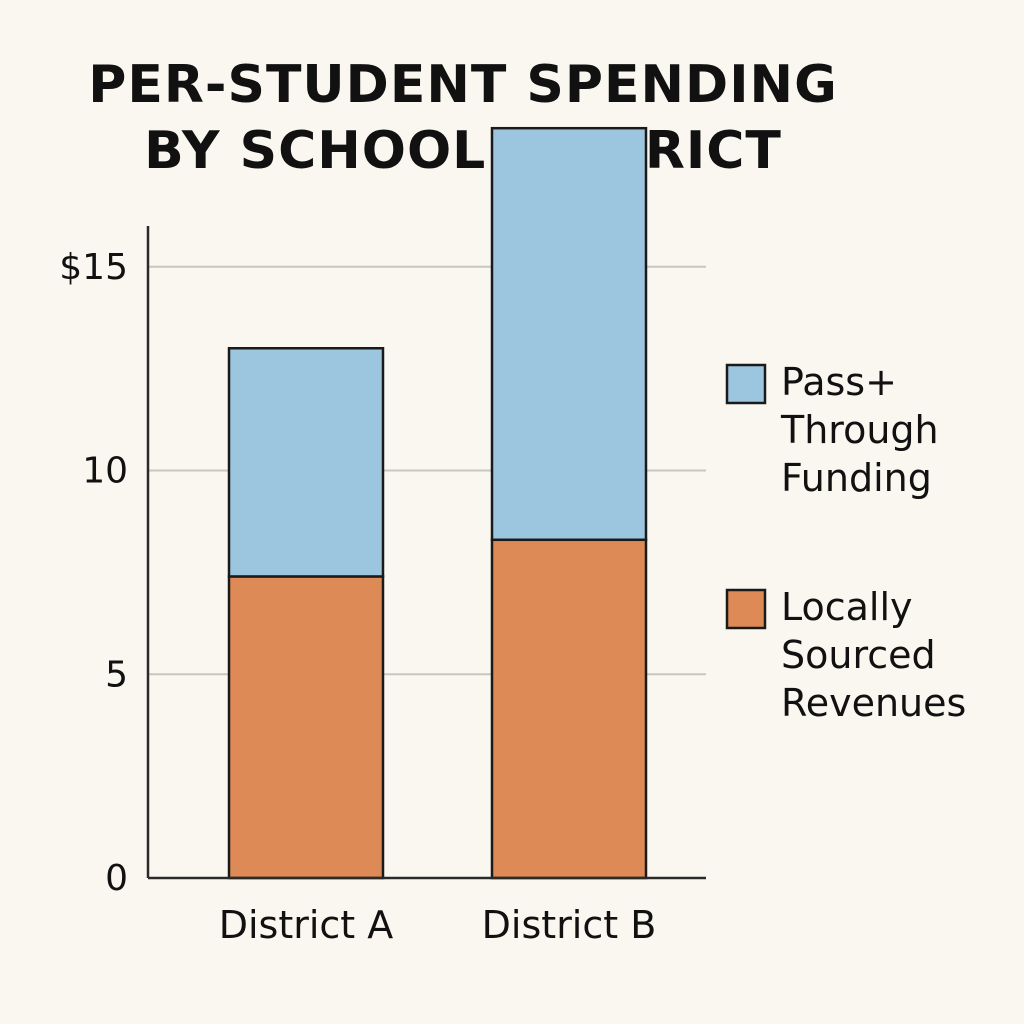 This screenshot has width=1024, height=1024. What do you see at coordinates (463, 151) in the screenshot?
I see `chart-title-line-2: BY SCHOOL DISTRICT` at bounding box center [463, 151].